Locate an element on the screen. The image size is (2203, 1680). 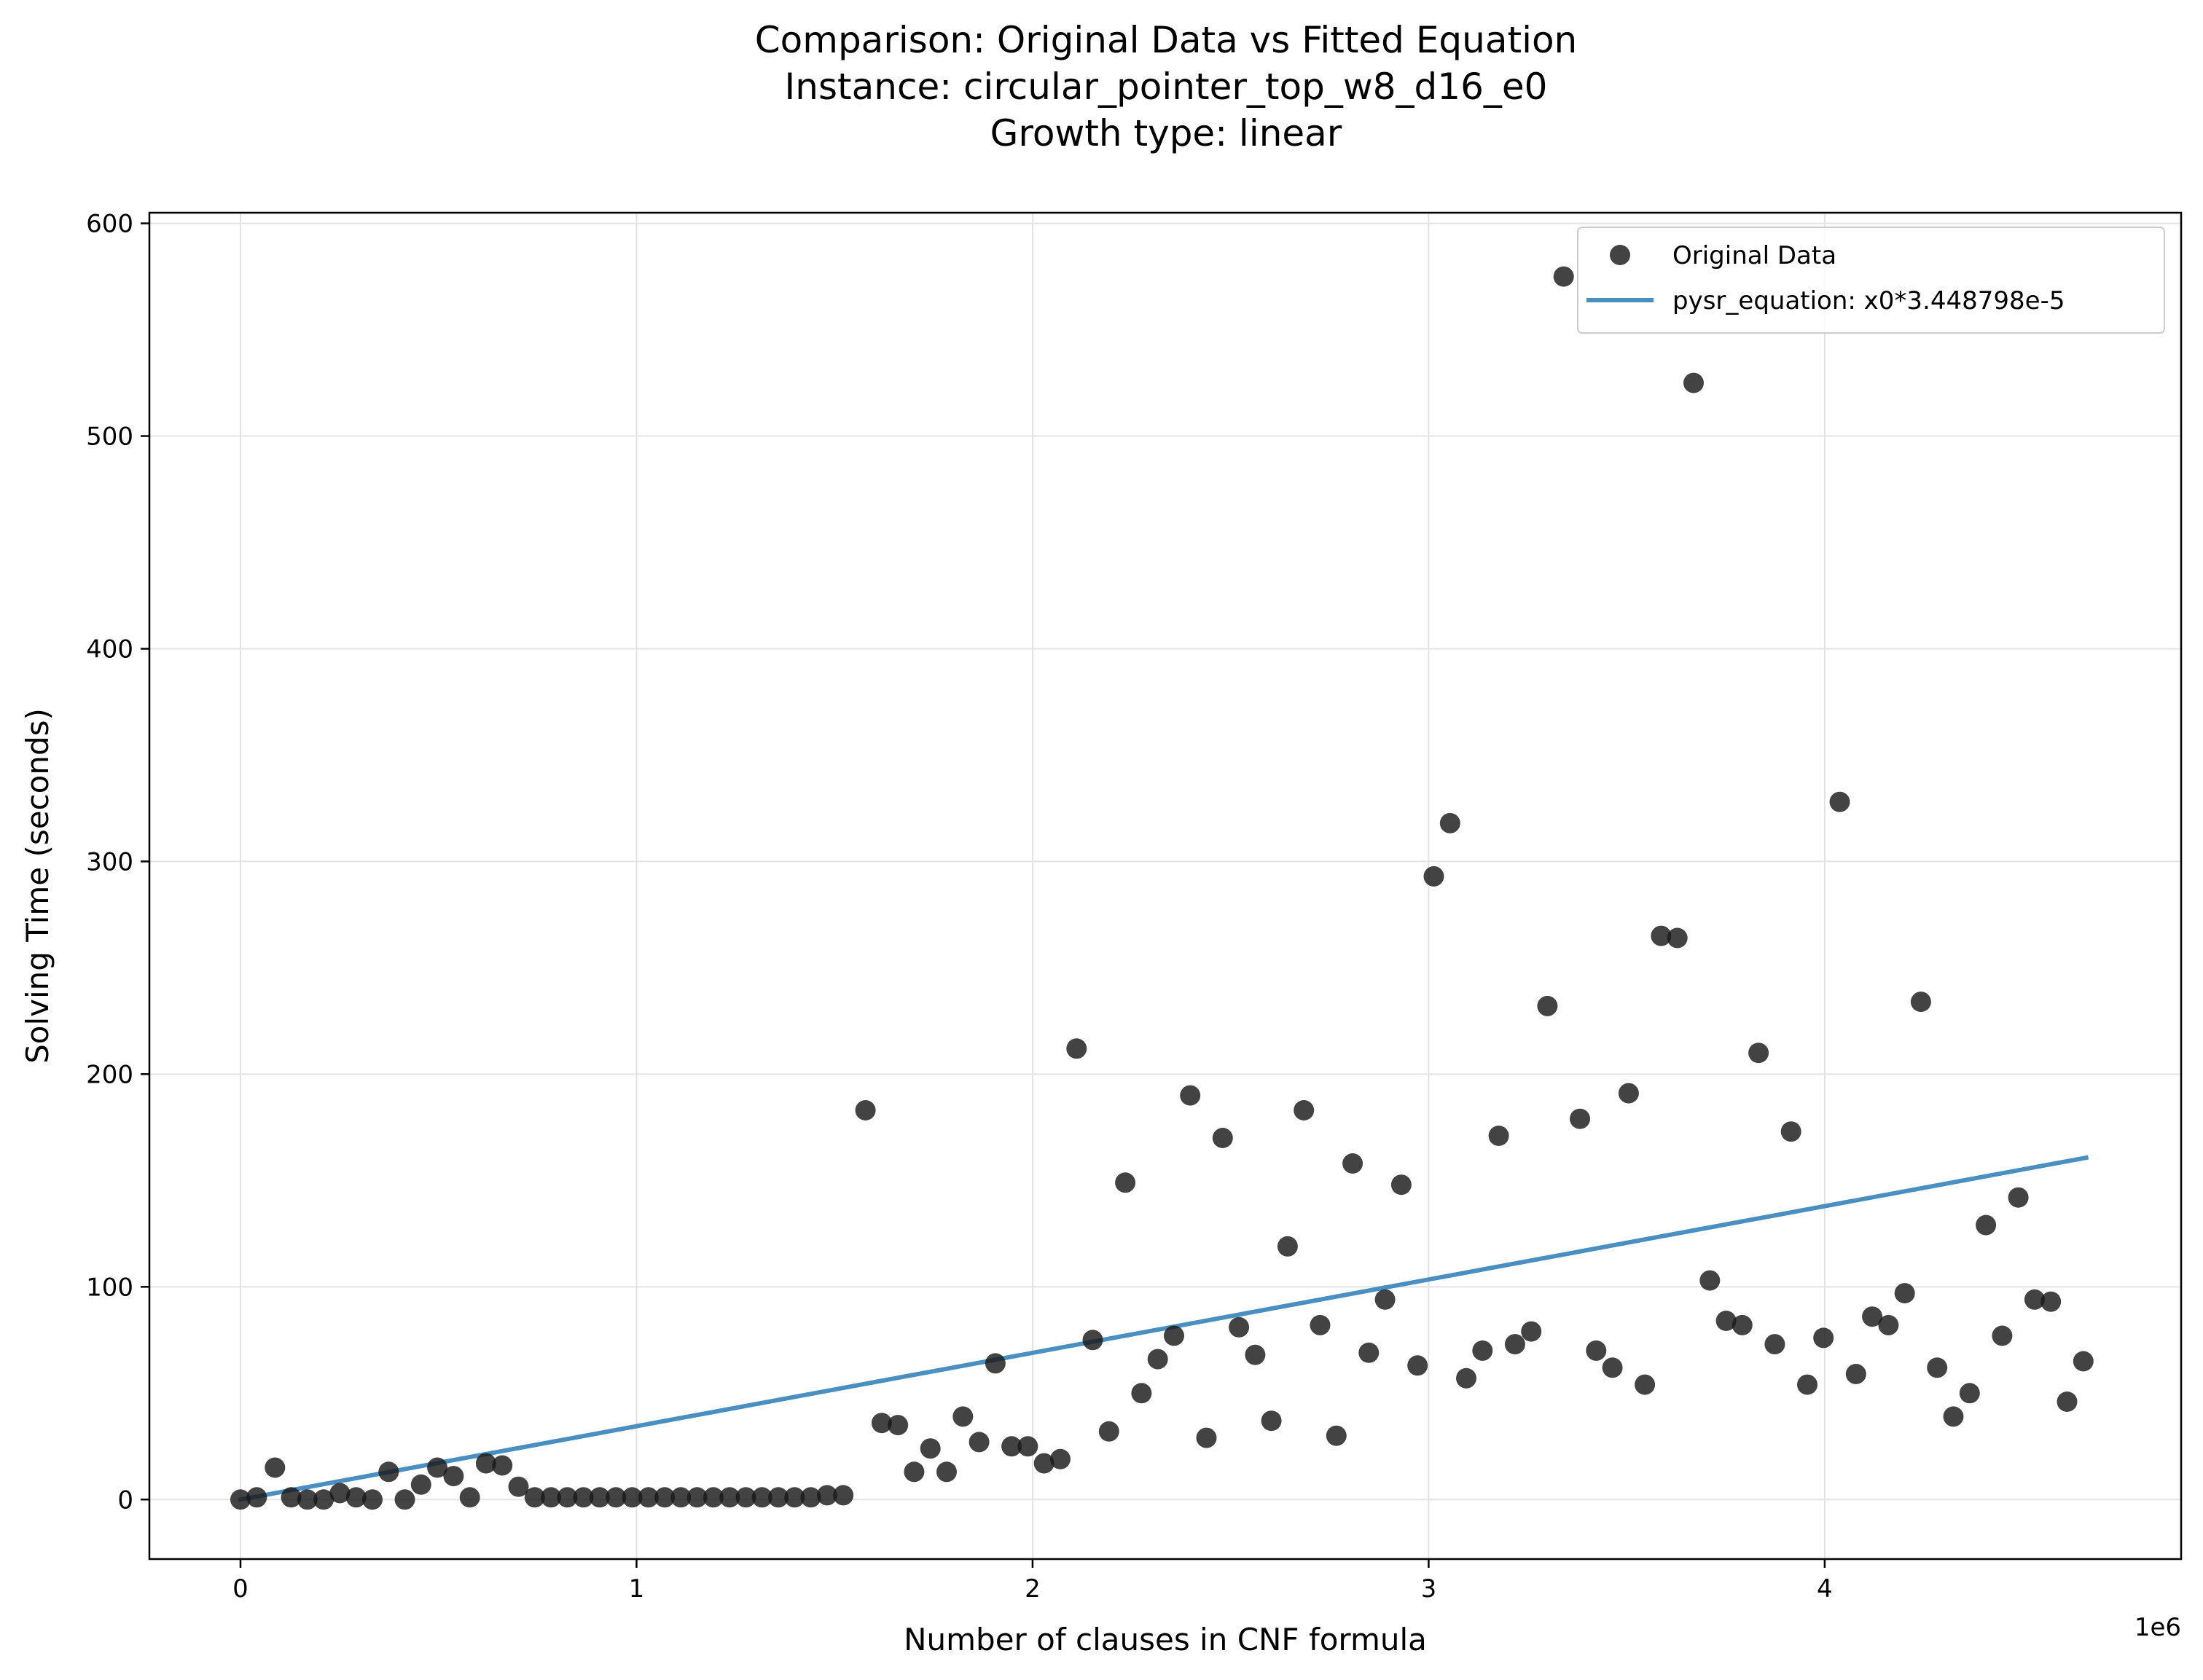
y-tick-label-6: 600 is located at coordinates (110, 224).